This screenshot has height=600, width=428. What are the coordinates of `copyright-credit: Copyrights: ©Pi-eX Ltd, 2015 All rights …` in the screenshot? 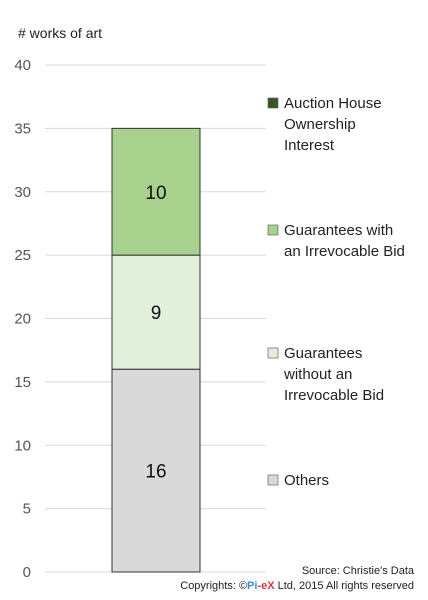 It's located at (297, 586).